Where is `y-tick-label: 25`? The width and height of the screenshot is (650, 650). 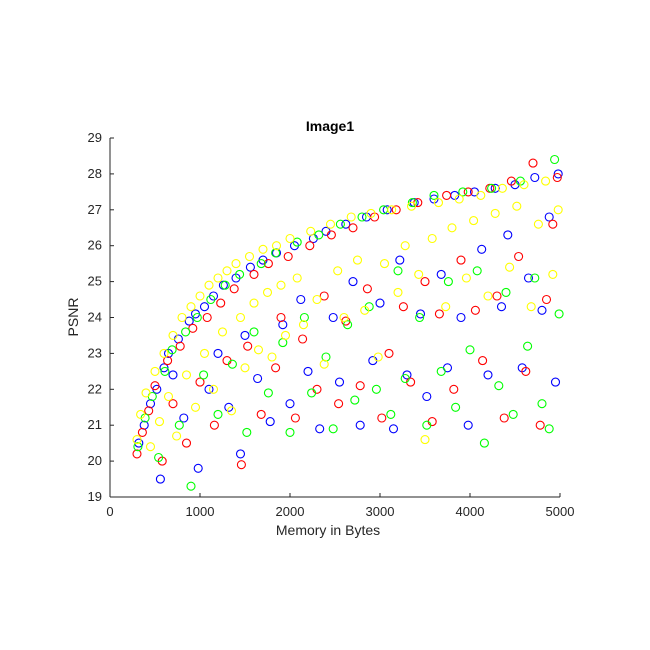
y-tick-label: 25 is located at coordinates (95, 281).